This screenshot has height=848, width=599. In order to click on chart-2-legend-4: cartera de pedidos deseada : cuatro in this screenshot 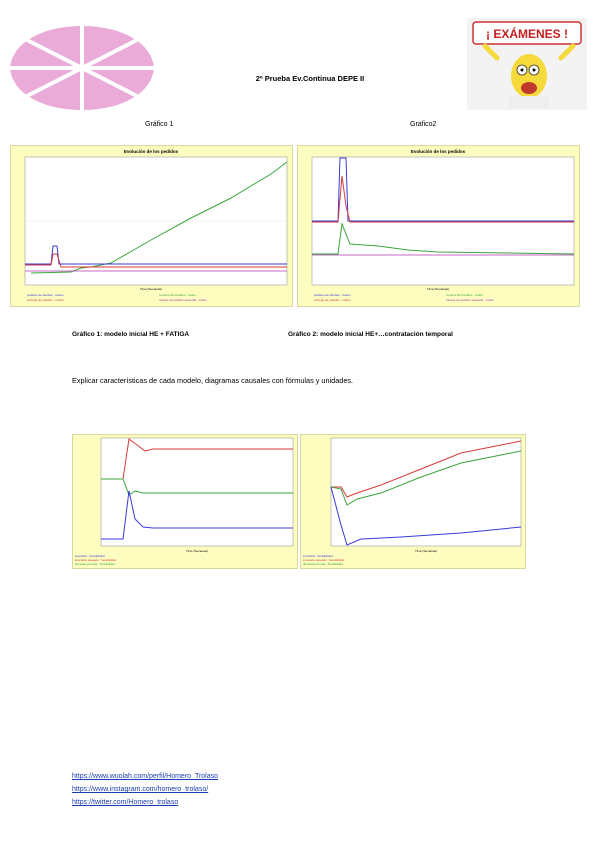, I will do `click(470, 300)`.